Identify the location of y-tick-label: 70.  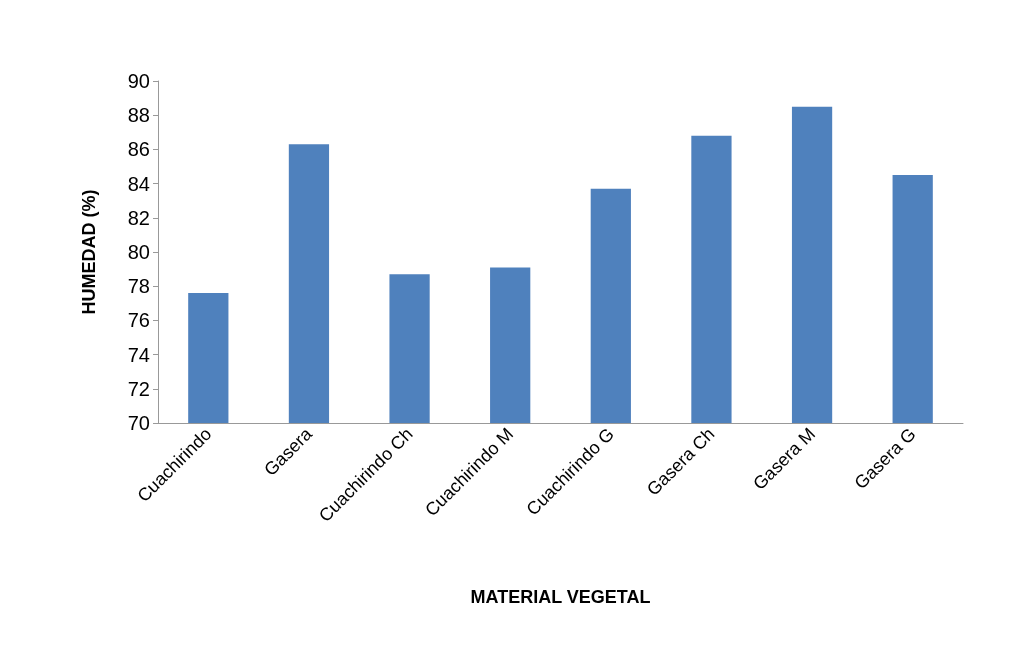
(138, 423).